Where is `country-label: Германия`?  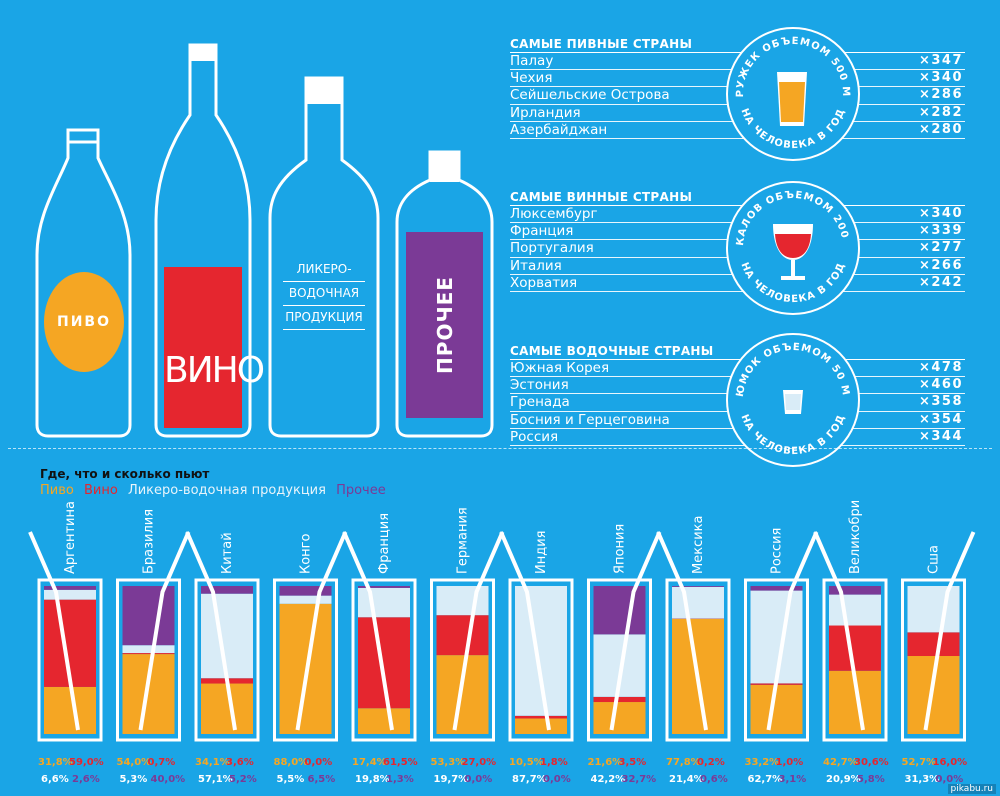
country-label: Германия is located at coordinates (463, 540).